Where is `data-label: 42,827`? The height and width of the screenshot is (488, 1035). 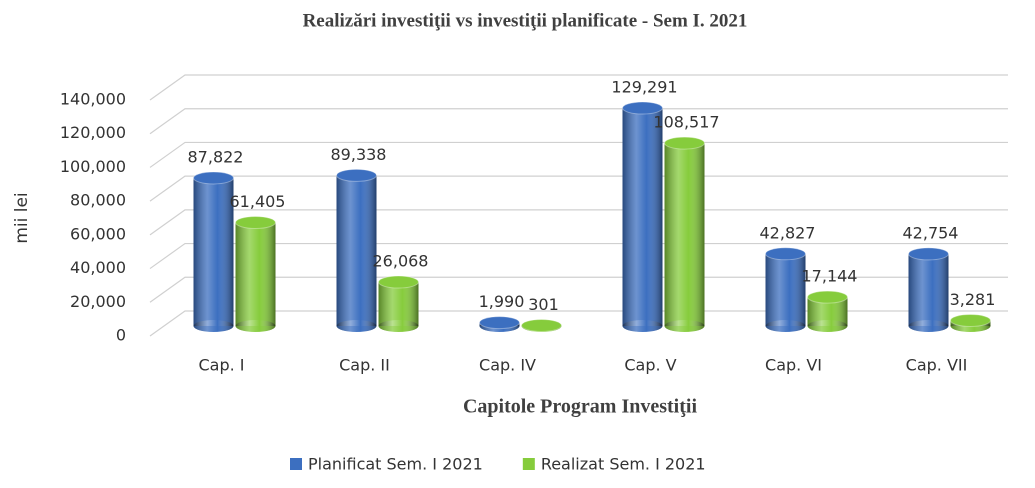 data-label: 42,827 is located at coordinates (788, 232).